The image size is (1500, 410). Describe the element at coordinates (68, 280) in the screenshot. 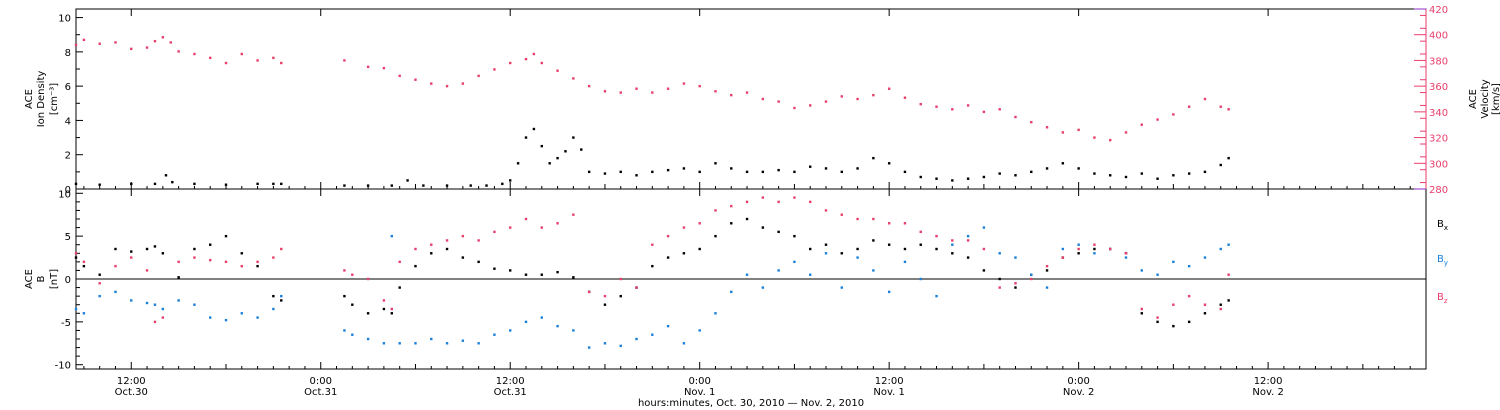

I see `bfield-y-tick-label: 0` at that location.